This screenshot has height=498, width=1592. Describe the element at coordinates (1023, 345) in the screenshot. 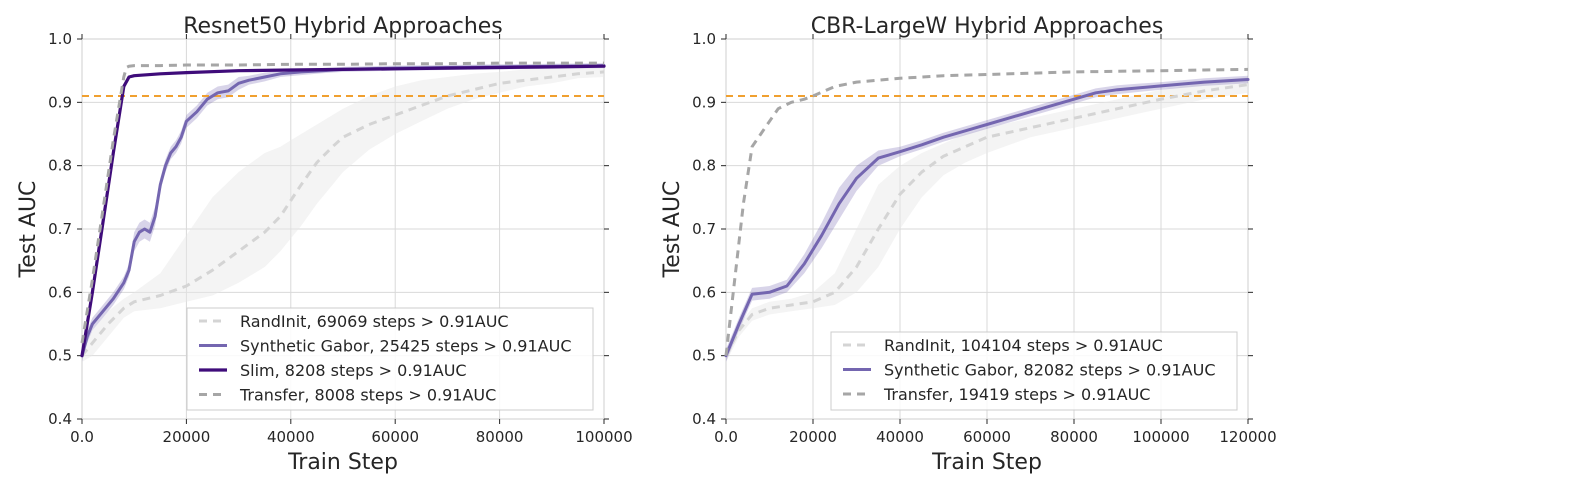

I see `legend-entry: RandInit, 104104 steps > 0.91AUC` at that location.